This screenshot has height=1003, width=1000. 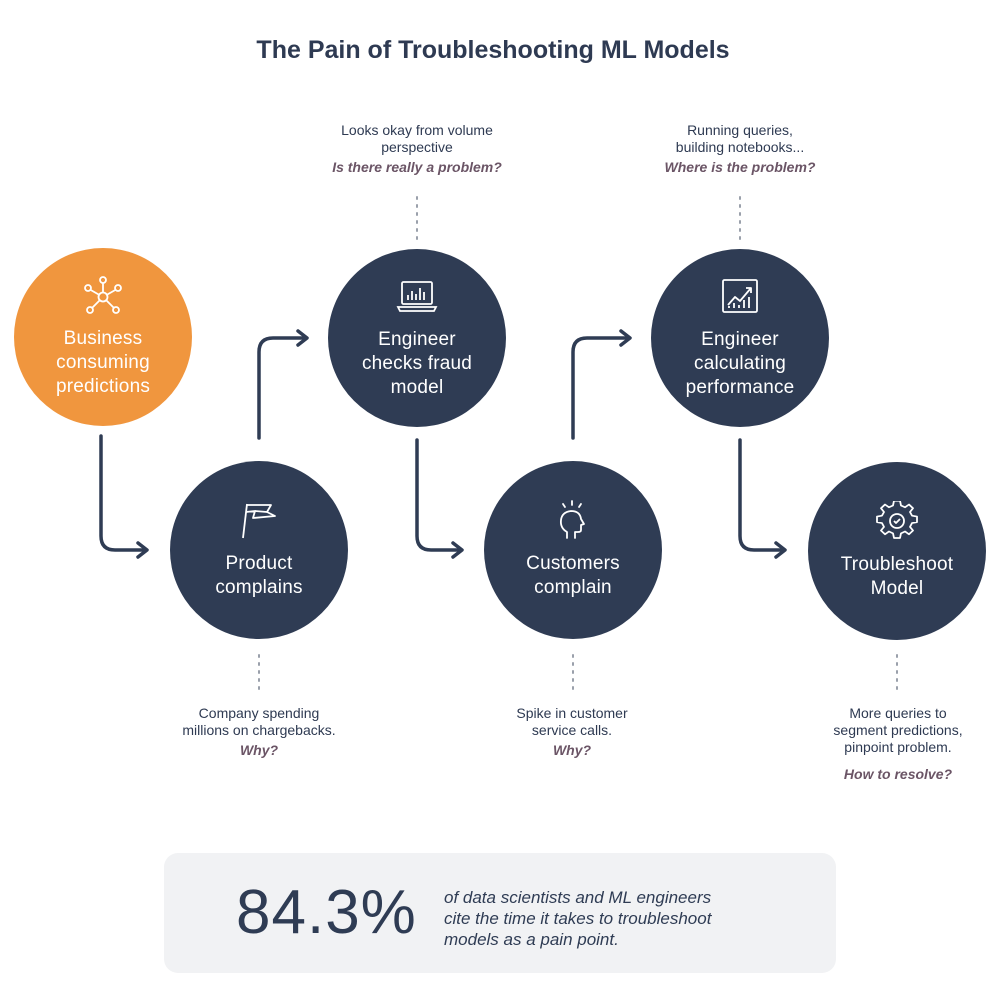 What do you see at coordinates (572, 721) in the screenshot?
I see `note-text: Spike in customer service calls.` at bounding box center [572, 721].